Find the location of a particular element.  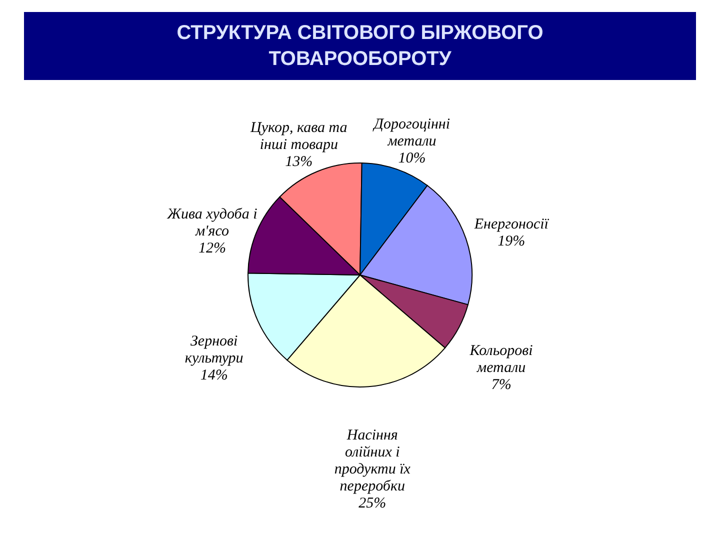

slice-label: Кольорові метали is located at coordinates (500, 359).